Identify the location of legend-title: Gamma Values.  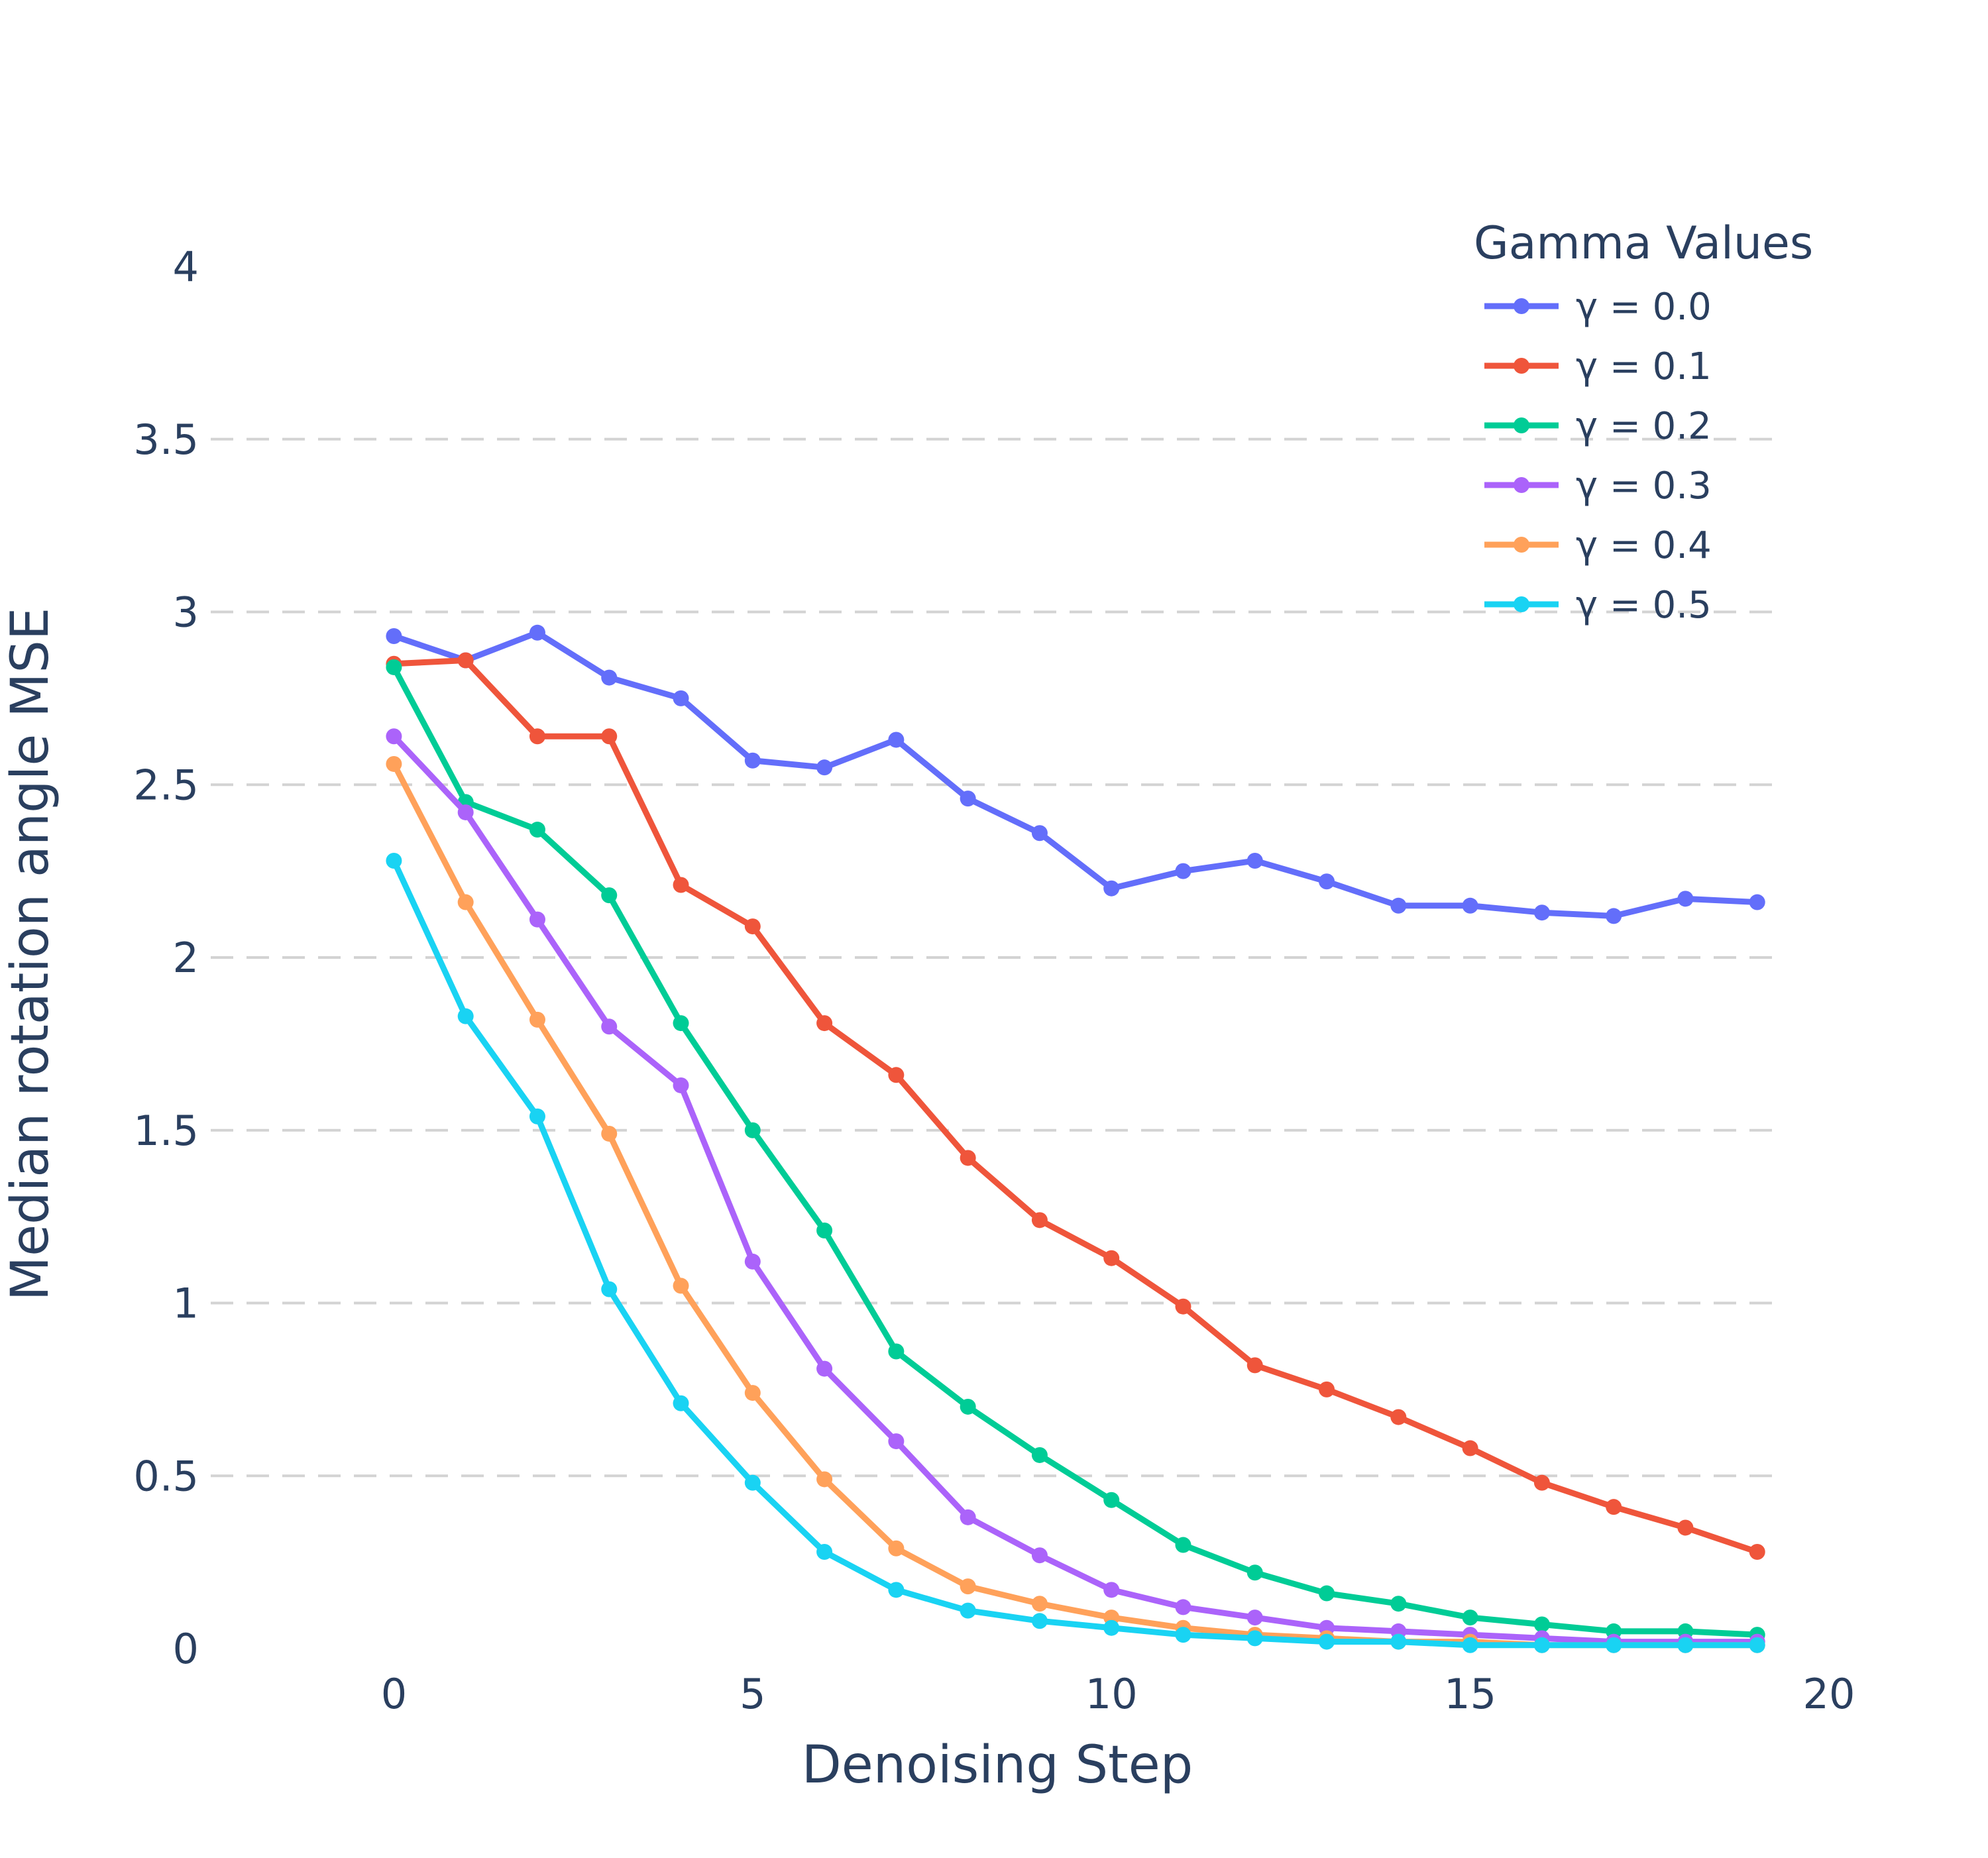
(1643, 244).